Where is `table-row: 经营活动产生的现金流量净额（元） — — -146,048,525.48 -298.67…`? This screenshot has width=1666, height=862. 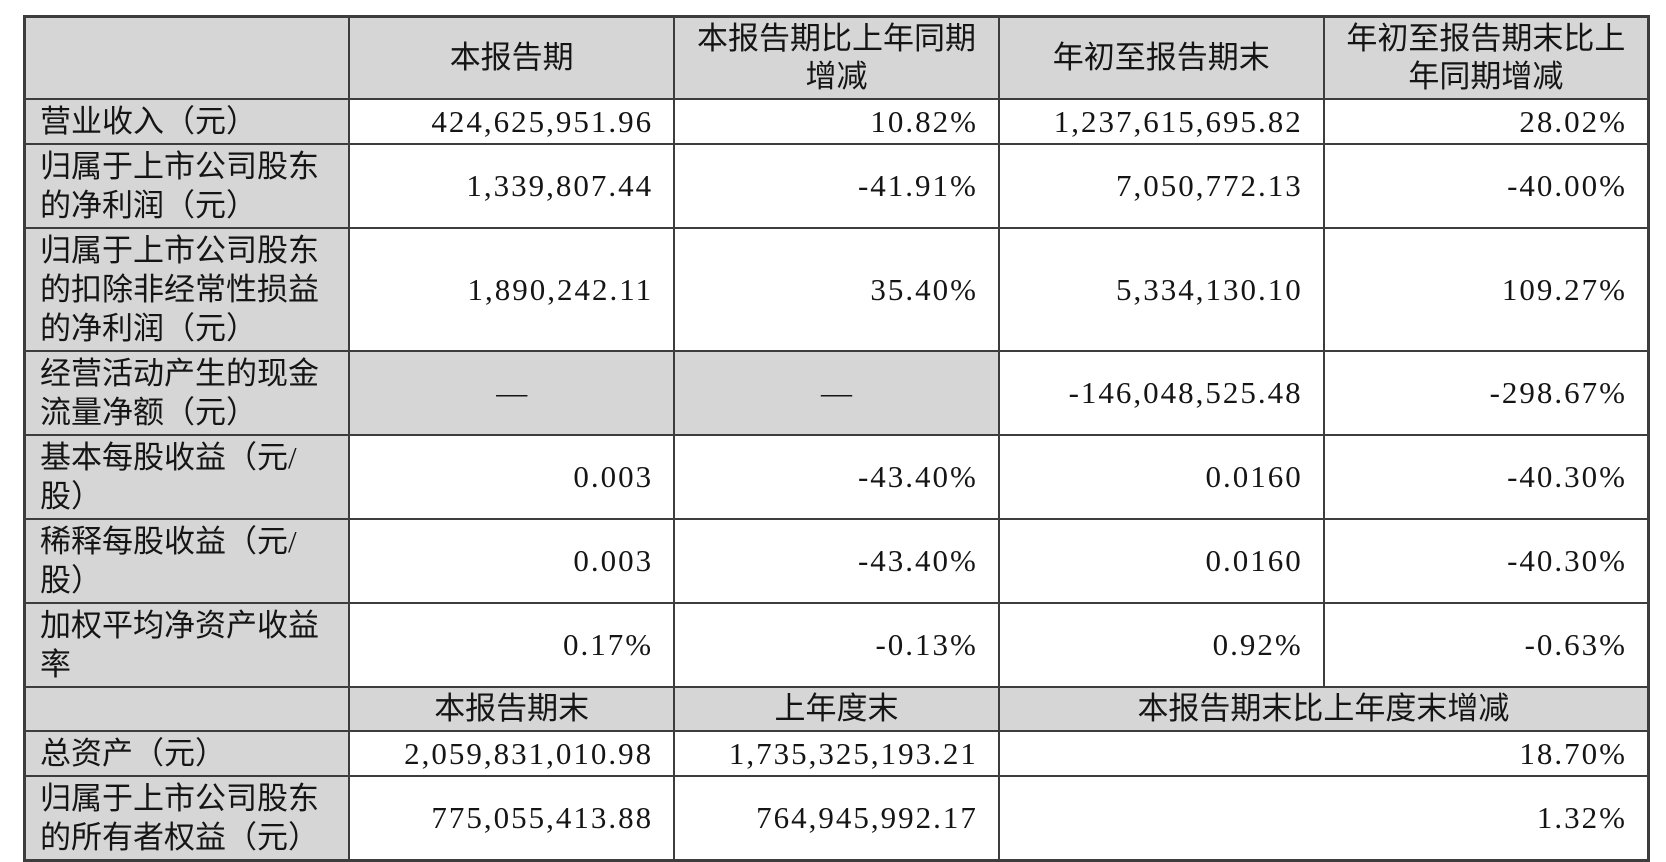
table-row: 经营活动产生的现金流量净额（元） — — -146,048,525.48 -298.67… is located at coordinates (836, 393).